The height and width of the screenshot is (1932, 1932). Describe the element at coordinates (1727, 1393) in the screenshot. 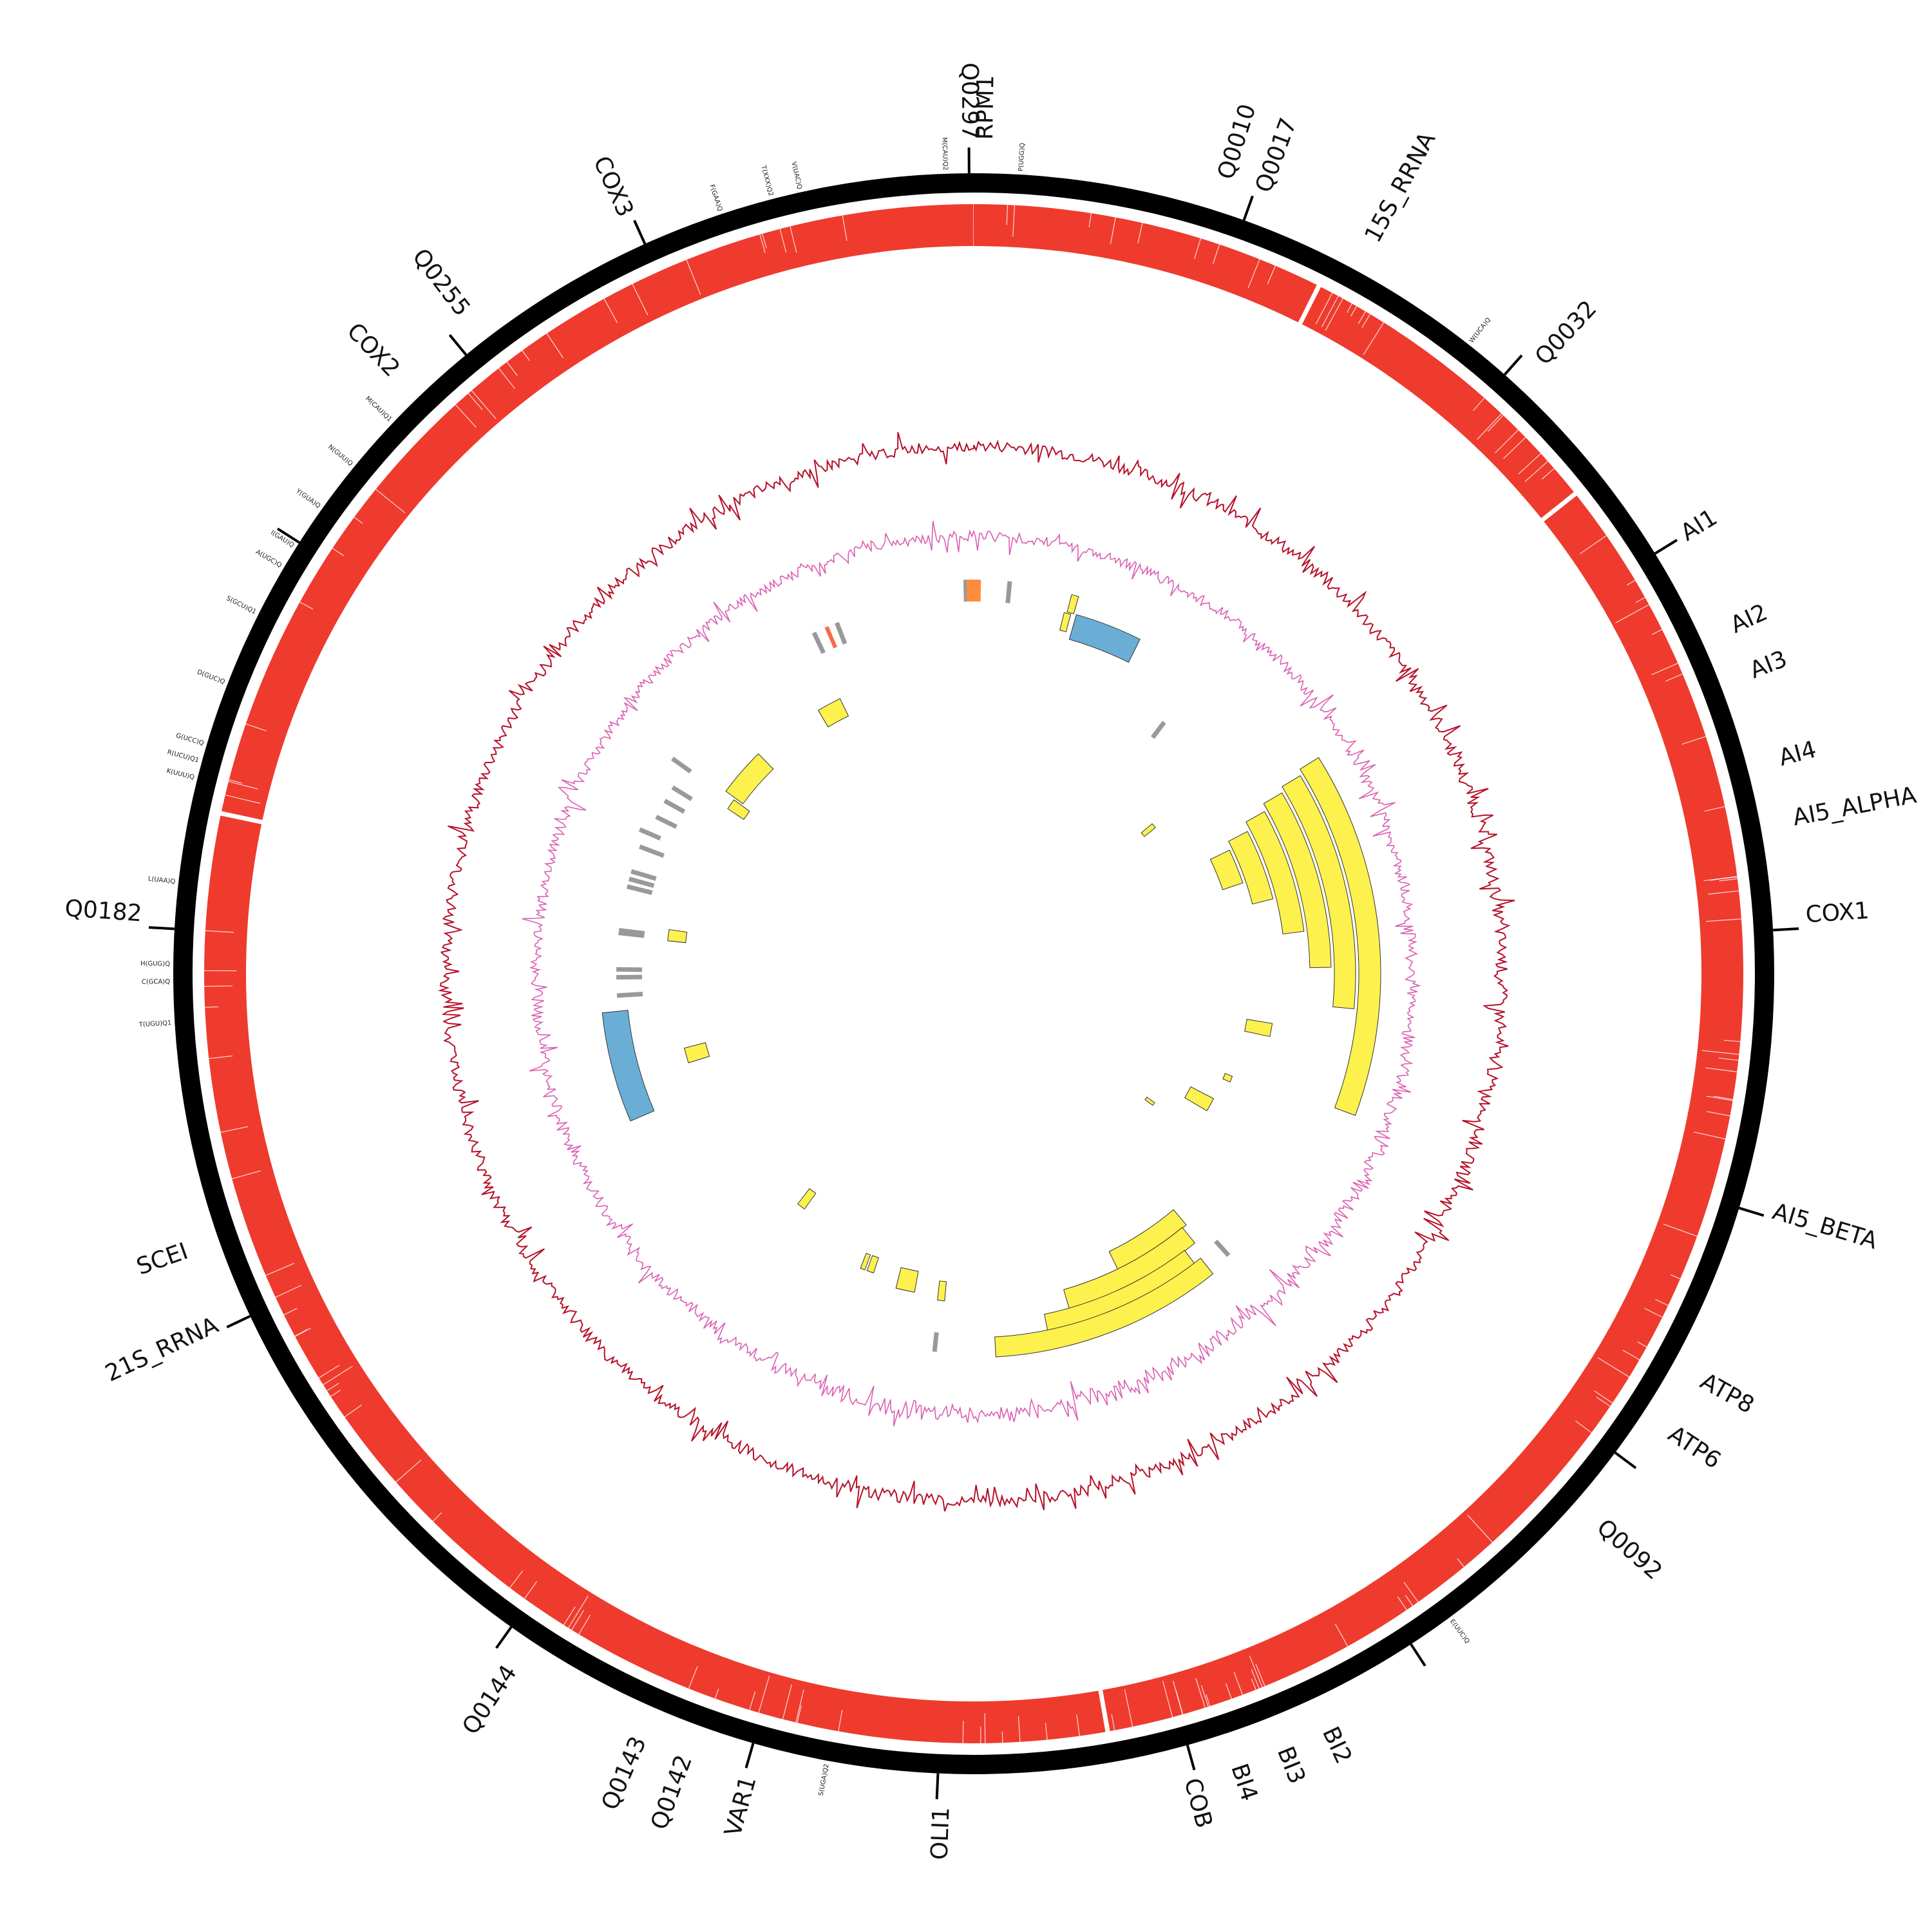

I see `gene-label: ATP8` at that location.